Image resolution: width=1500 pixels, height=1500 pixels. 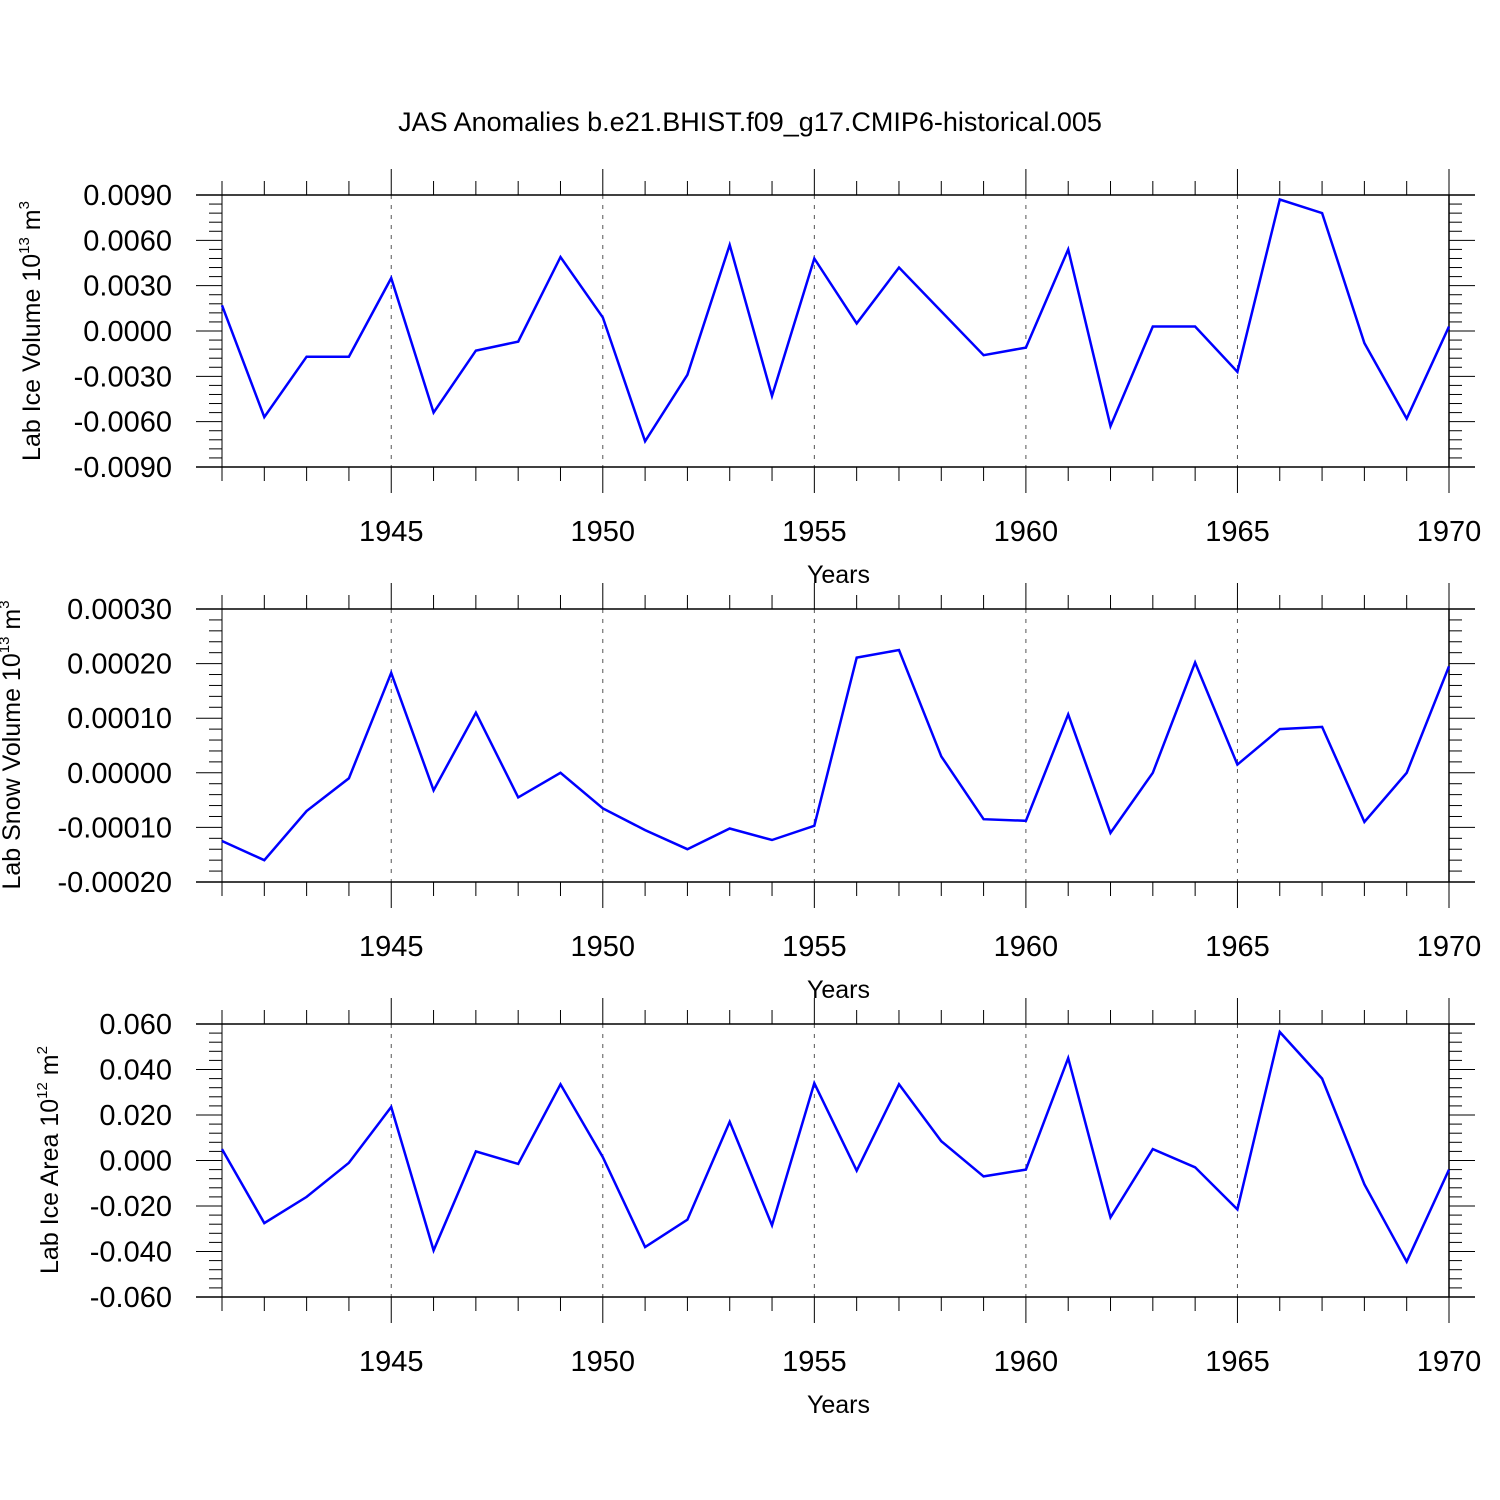 I want to click on y-tick-label: 0.00030, so click(x=119, y=610).